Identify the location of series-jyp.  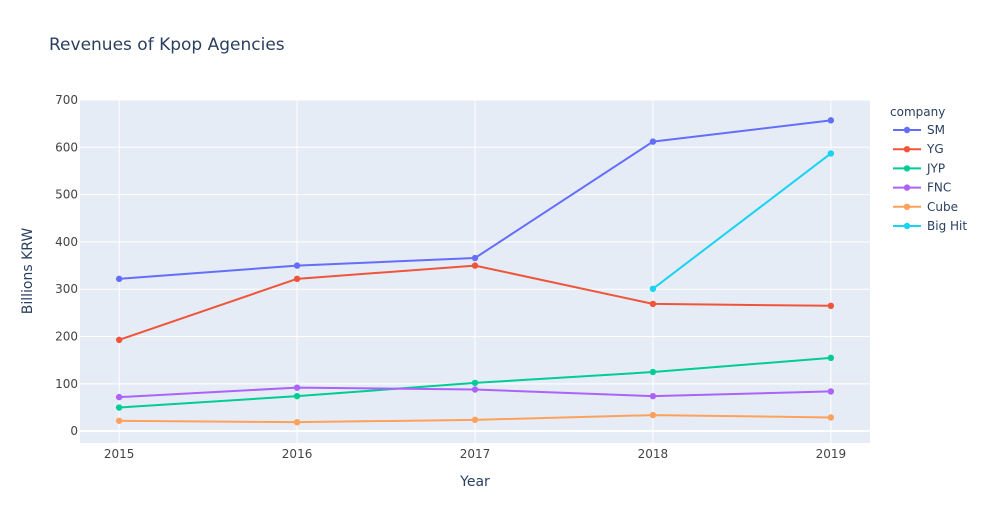
(475, 382).